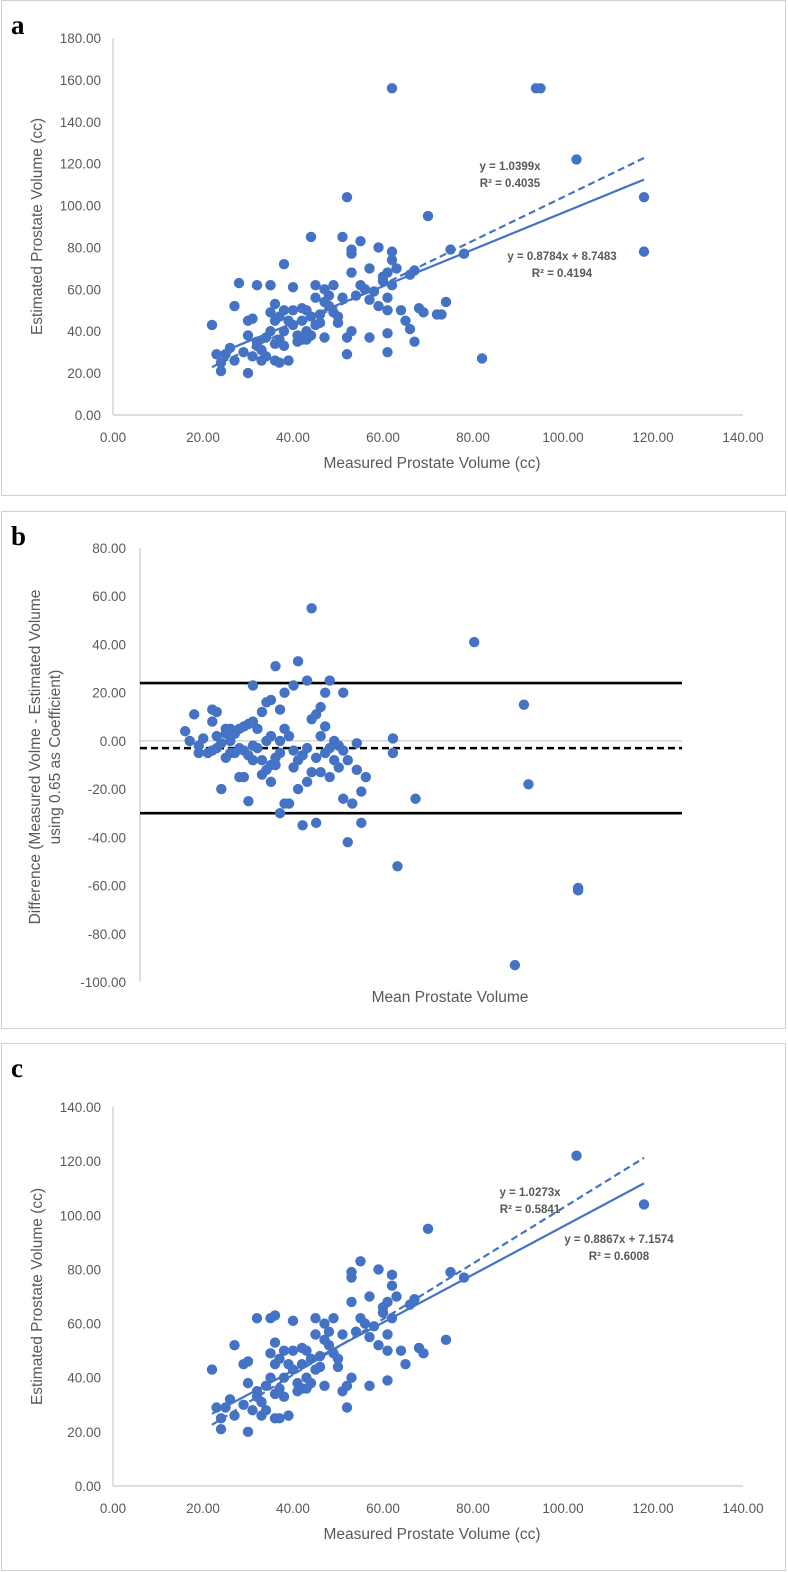 The width and height of the screenshot is (788, 1572). Describe the element at coordinates (383, 1508) in the screenshot. I see `x-tick-label: 60.00` at that location.